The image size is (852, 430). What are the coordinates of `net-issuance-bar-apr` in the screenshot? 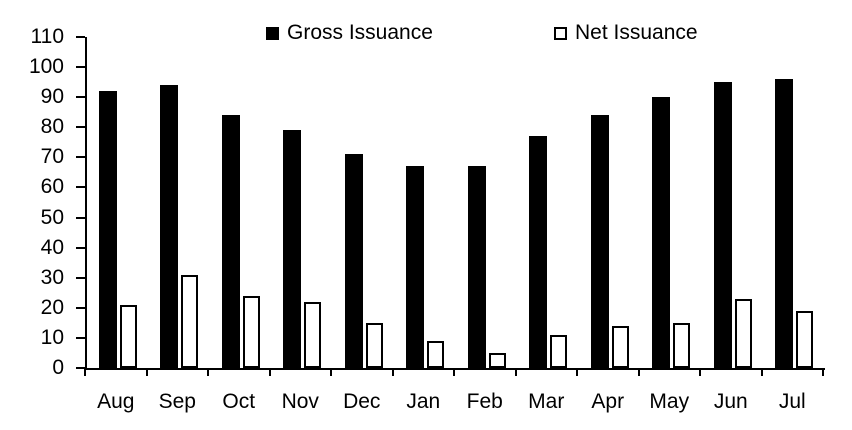 It's located at (620, 347).